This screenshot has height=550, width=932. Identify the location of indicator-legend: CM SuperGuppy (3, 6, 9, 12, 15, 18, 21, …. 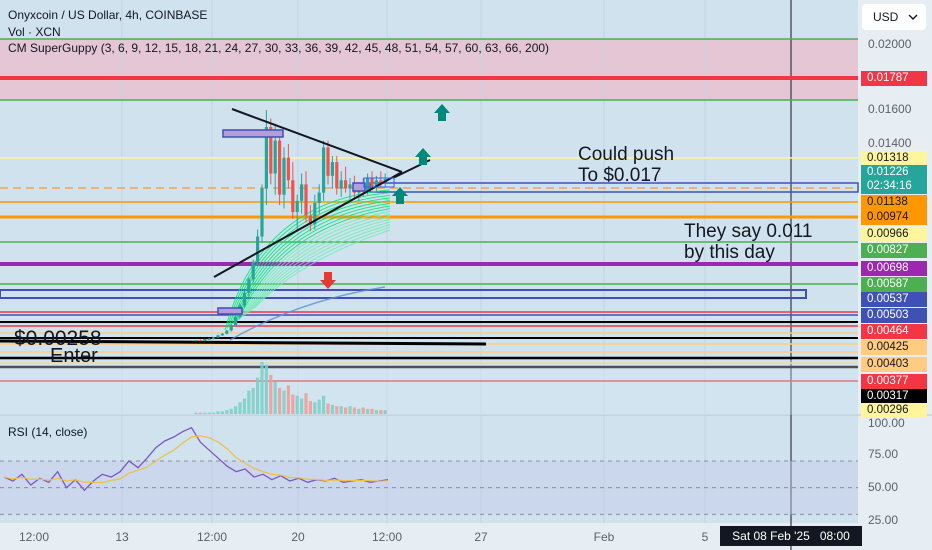
(279, 48).